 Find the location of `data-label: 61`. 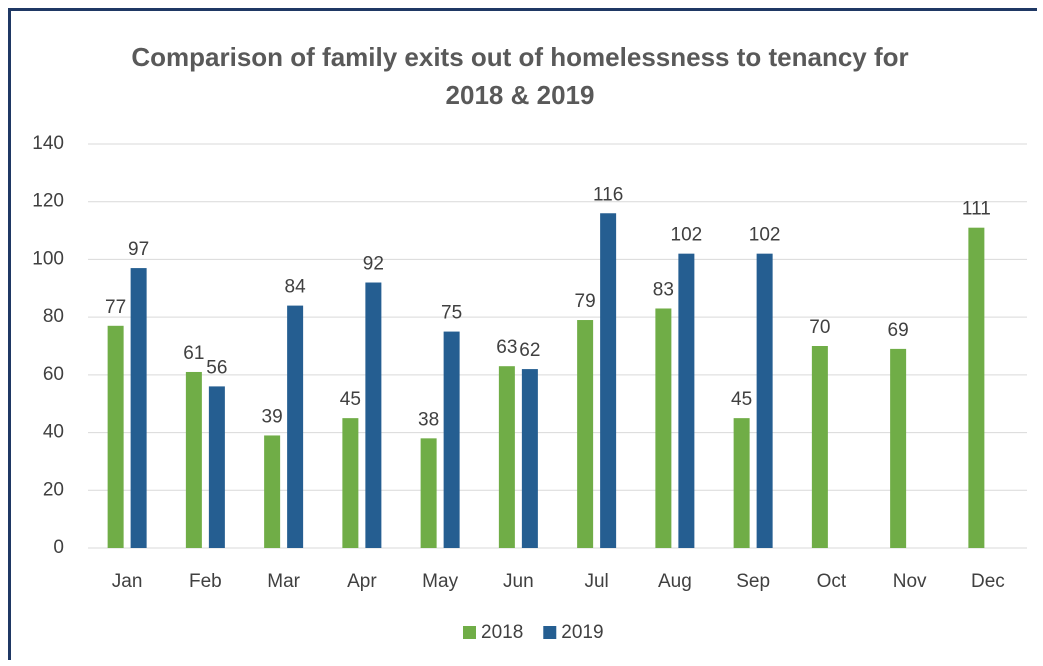

data-label: 61 is located at coordinates (193, 353).